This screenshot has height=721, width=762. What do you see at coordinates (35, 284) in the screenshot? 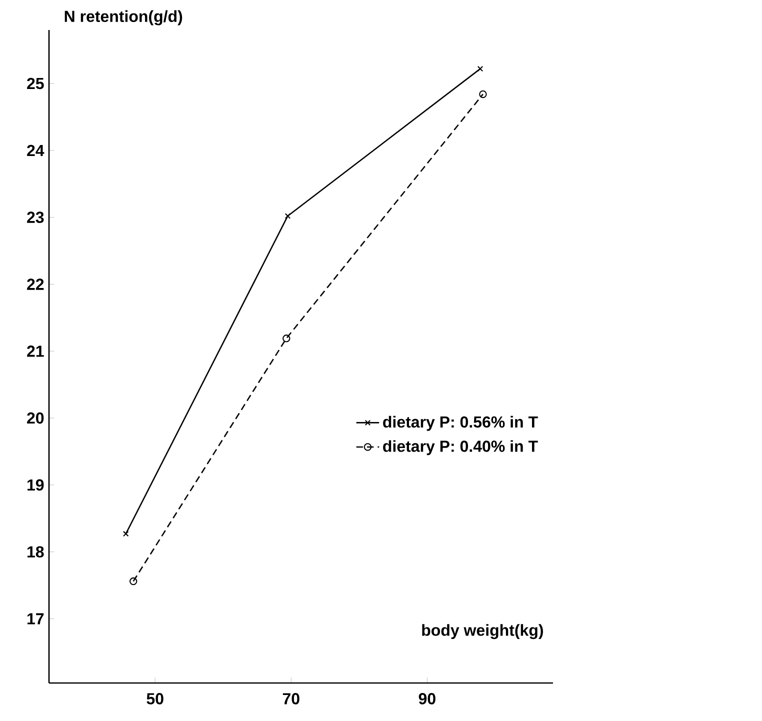
I see `y-tick-label: 22` at bounding box center [35, 284].